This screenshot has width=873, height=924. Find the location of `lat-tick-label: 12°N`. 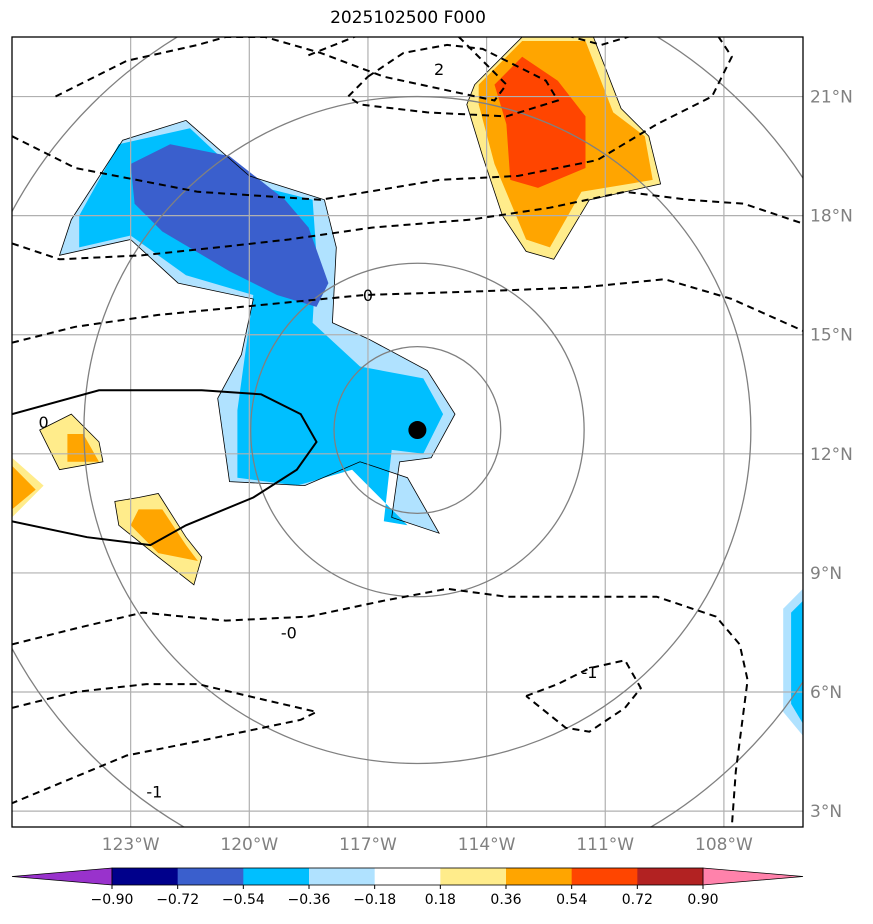

lat-tick-label: 12°N is located at coordinates (831, 455).